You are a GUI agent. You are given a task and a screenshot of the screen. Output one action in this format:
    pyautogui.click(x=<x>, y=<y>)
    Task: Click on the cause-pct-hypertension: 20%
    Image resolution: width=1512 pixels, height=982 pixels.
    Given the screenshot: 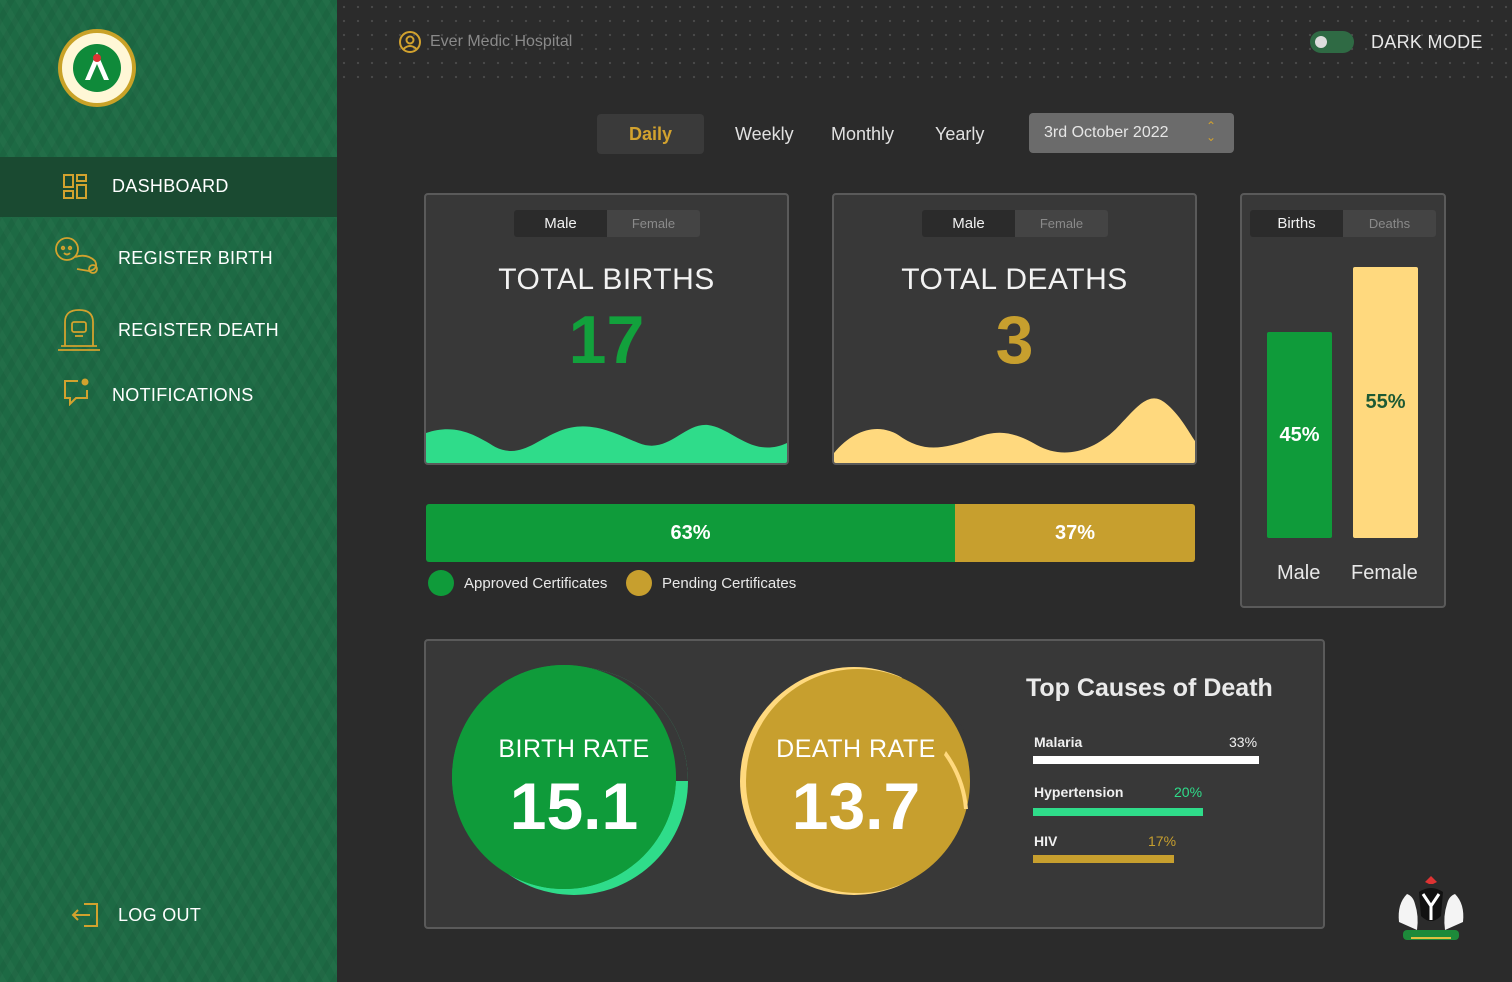 What is the action you would take?
    pyautogui.click(x=1188, y=792)
    